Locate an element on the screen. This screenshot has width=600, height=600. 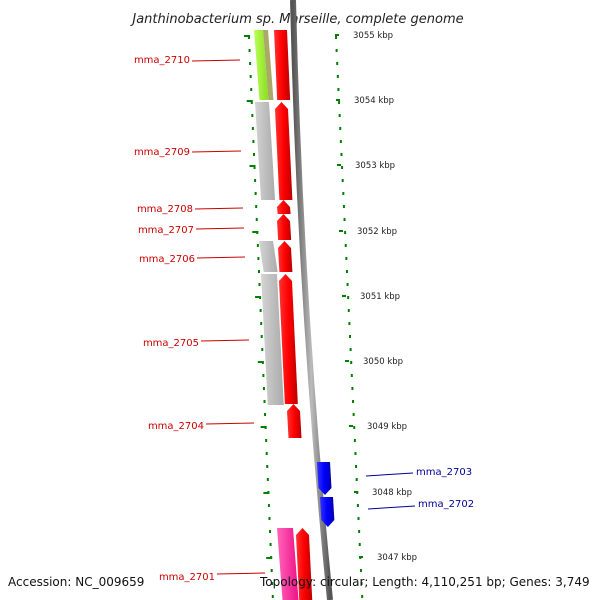
gene-label: mma_2705 is located at coordinates (171, 343).